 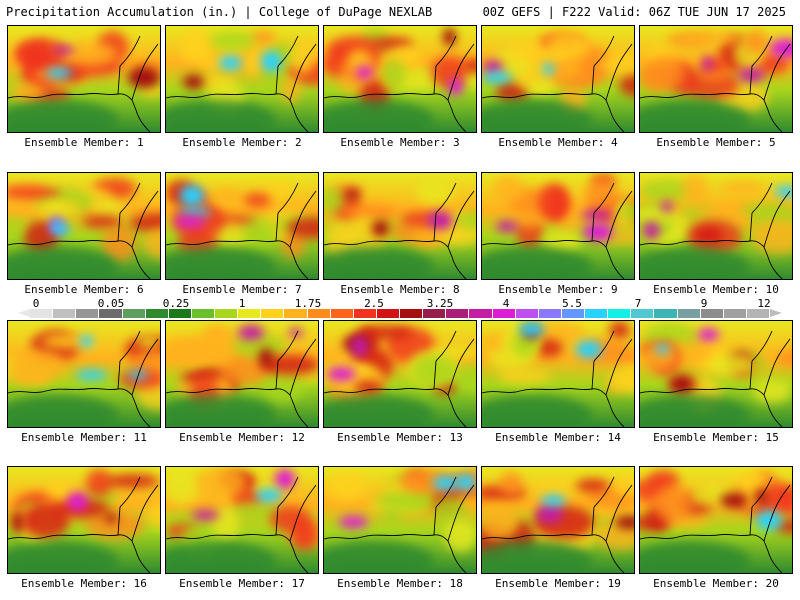 I want to click on ensemble-member-label: Ensemble Member: 20, so click(x=716, y=583).